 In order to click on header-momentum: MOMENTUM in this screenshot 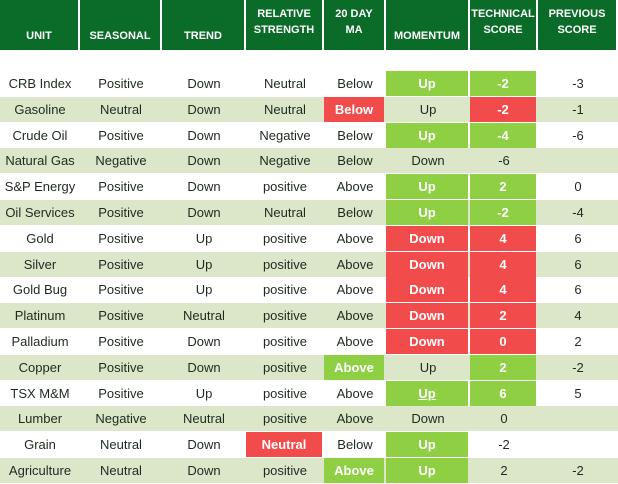, I will do `click(428, 25)`.